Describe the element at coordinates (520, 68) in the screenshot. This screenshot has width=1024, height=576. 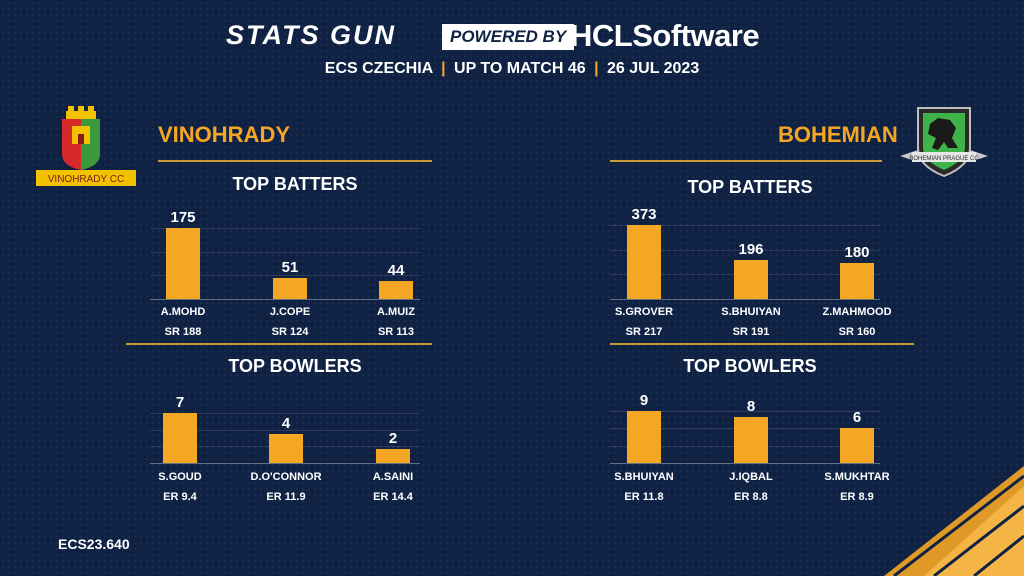
I see `match-range-label: UP TO MATCH 46` at that location.